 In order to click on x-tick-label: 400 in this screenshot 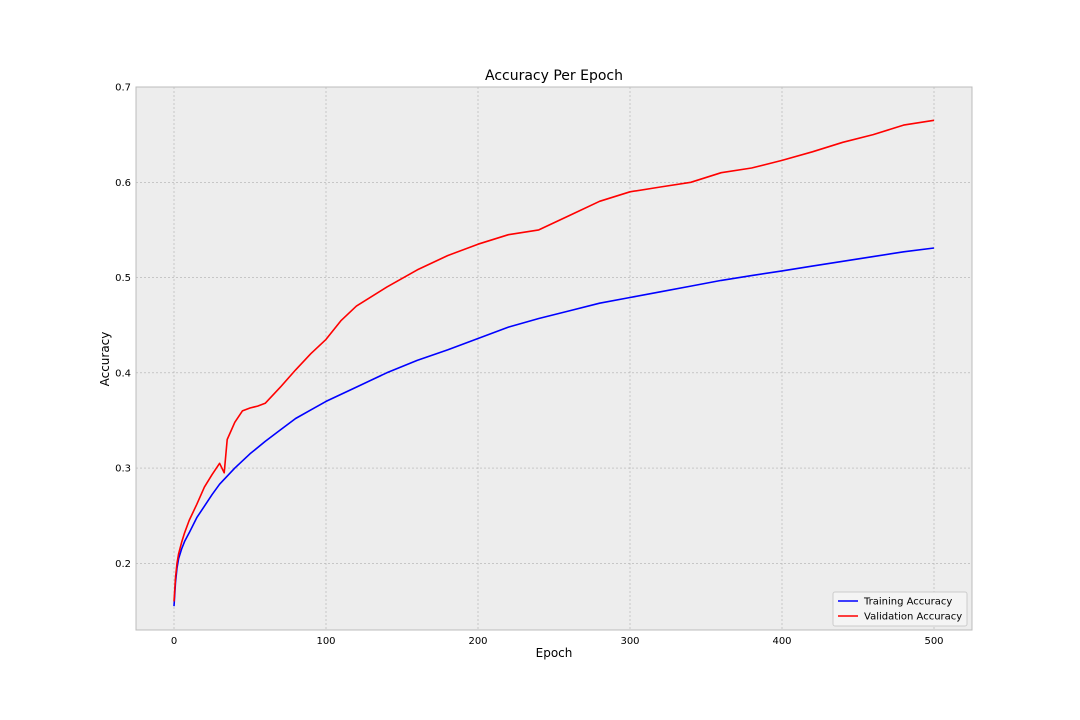, I will do `click(781, 641)`.